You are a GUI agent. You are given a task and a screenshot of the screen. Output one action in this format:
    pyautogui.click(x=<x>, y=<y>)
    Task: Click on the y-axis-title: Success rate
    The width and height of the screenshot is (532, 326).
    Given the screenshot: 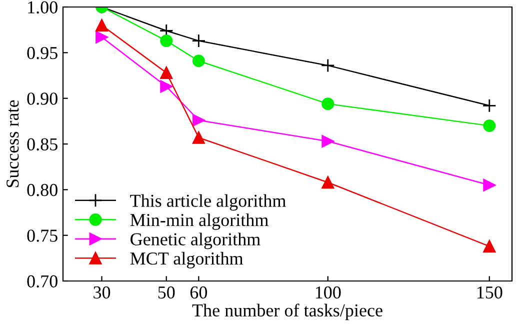 What is the action you would take?
    pyautogui.click(x=12, y=144)
    